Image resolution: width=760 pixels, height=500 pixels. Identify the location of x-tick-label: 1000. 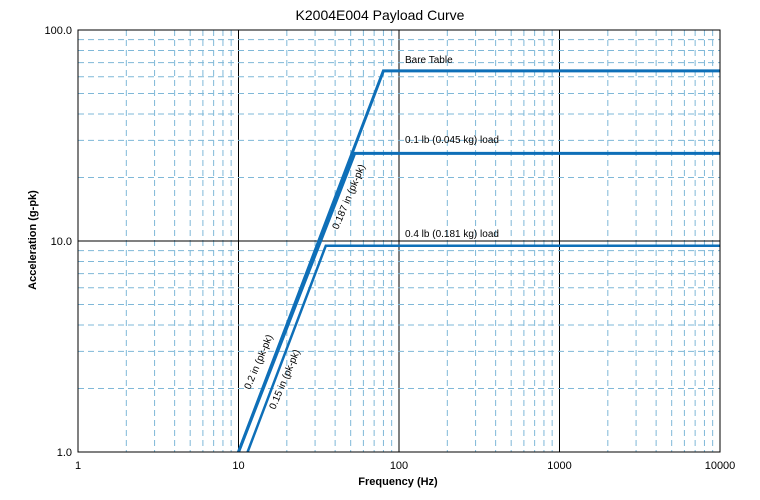
(559, 466).